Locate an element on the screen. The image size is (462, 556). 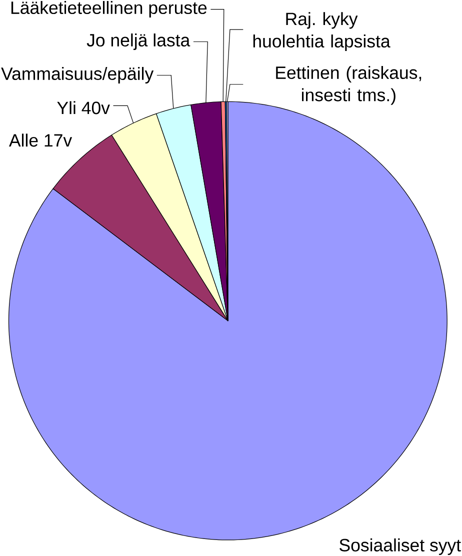
slice-label: Yli 40v is located at coordinates (83, 107).